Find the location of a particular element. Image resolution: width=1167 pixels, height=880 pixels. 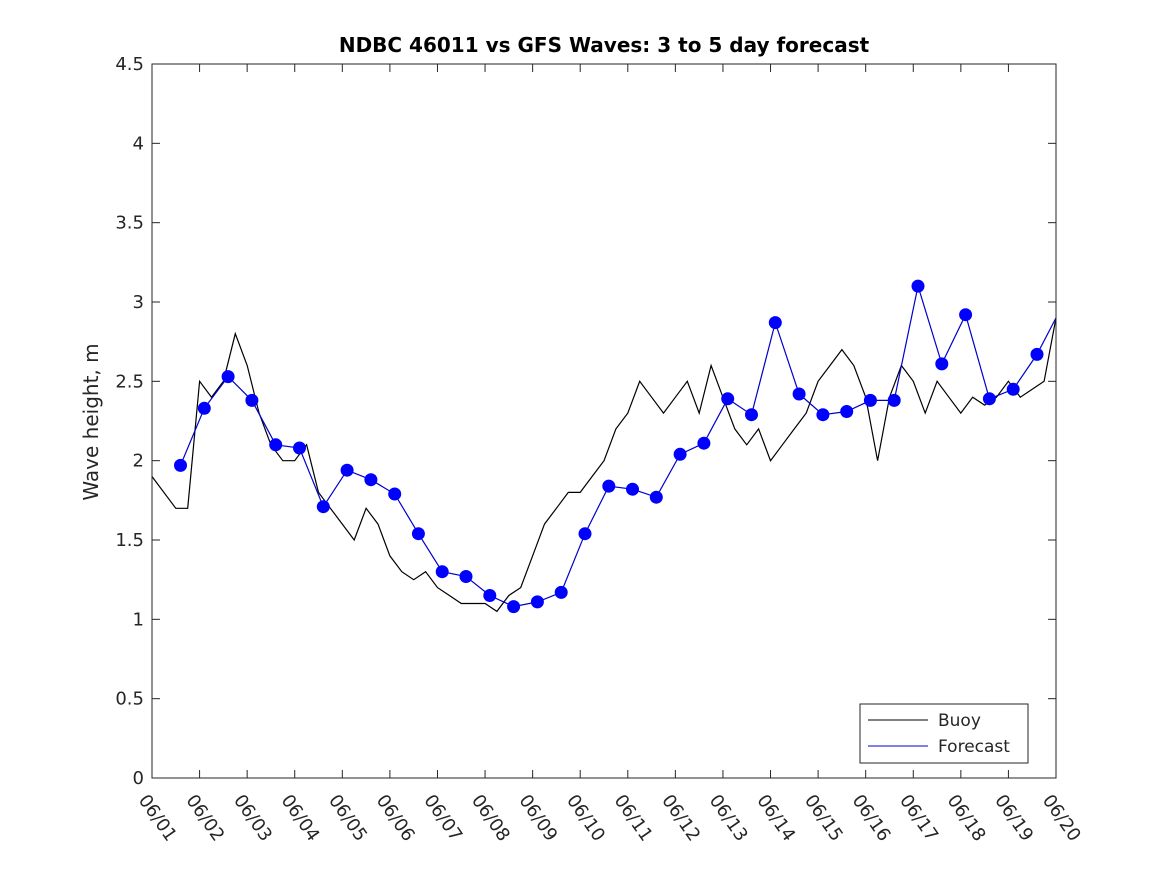

y-tick-label: 3.5 is located at coordinates (129, 223).